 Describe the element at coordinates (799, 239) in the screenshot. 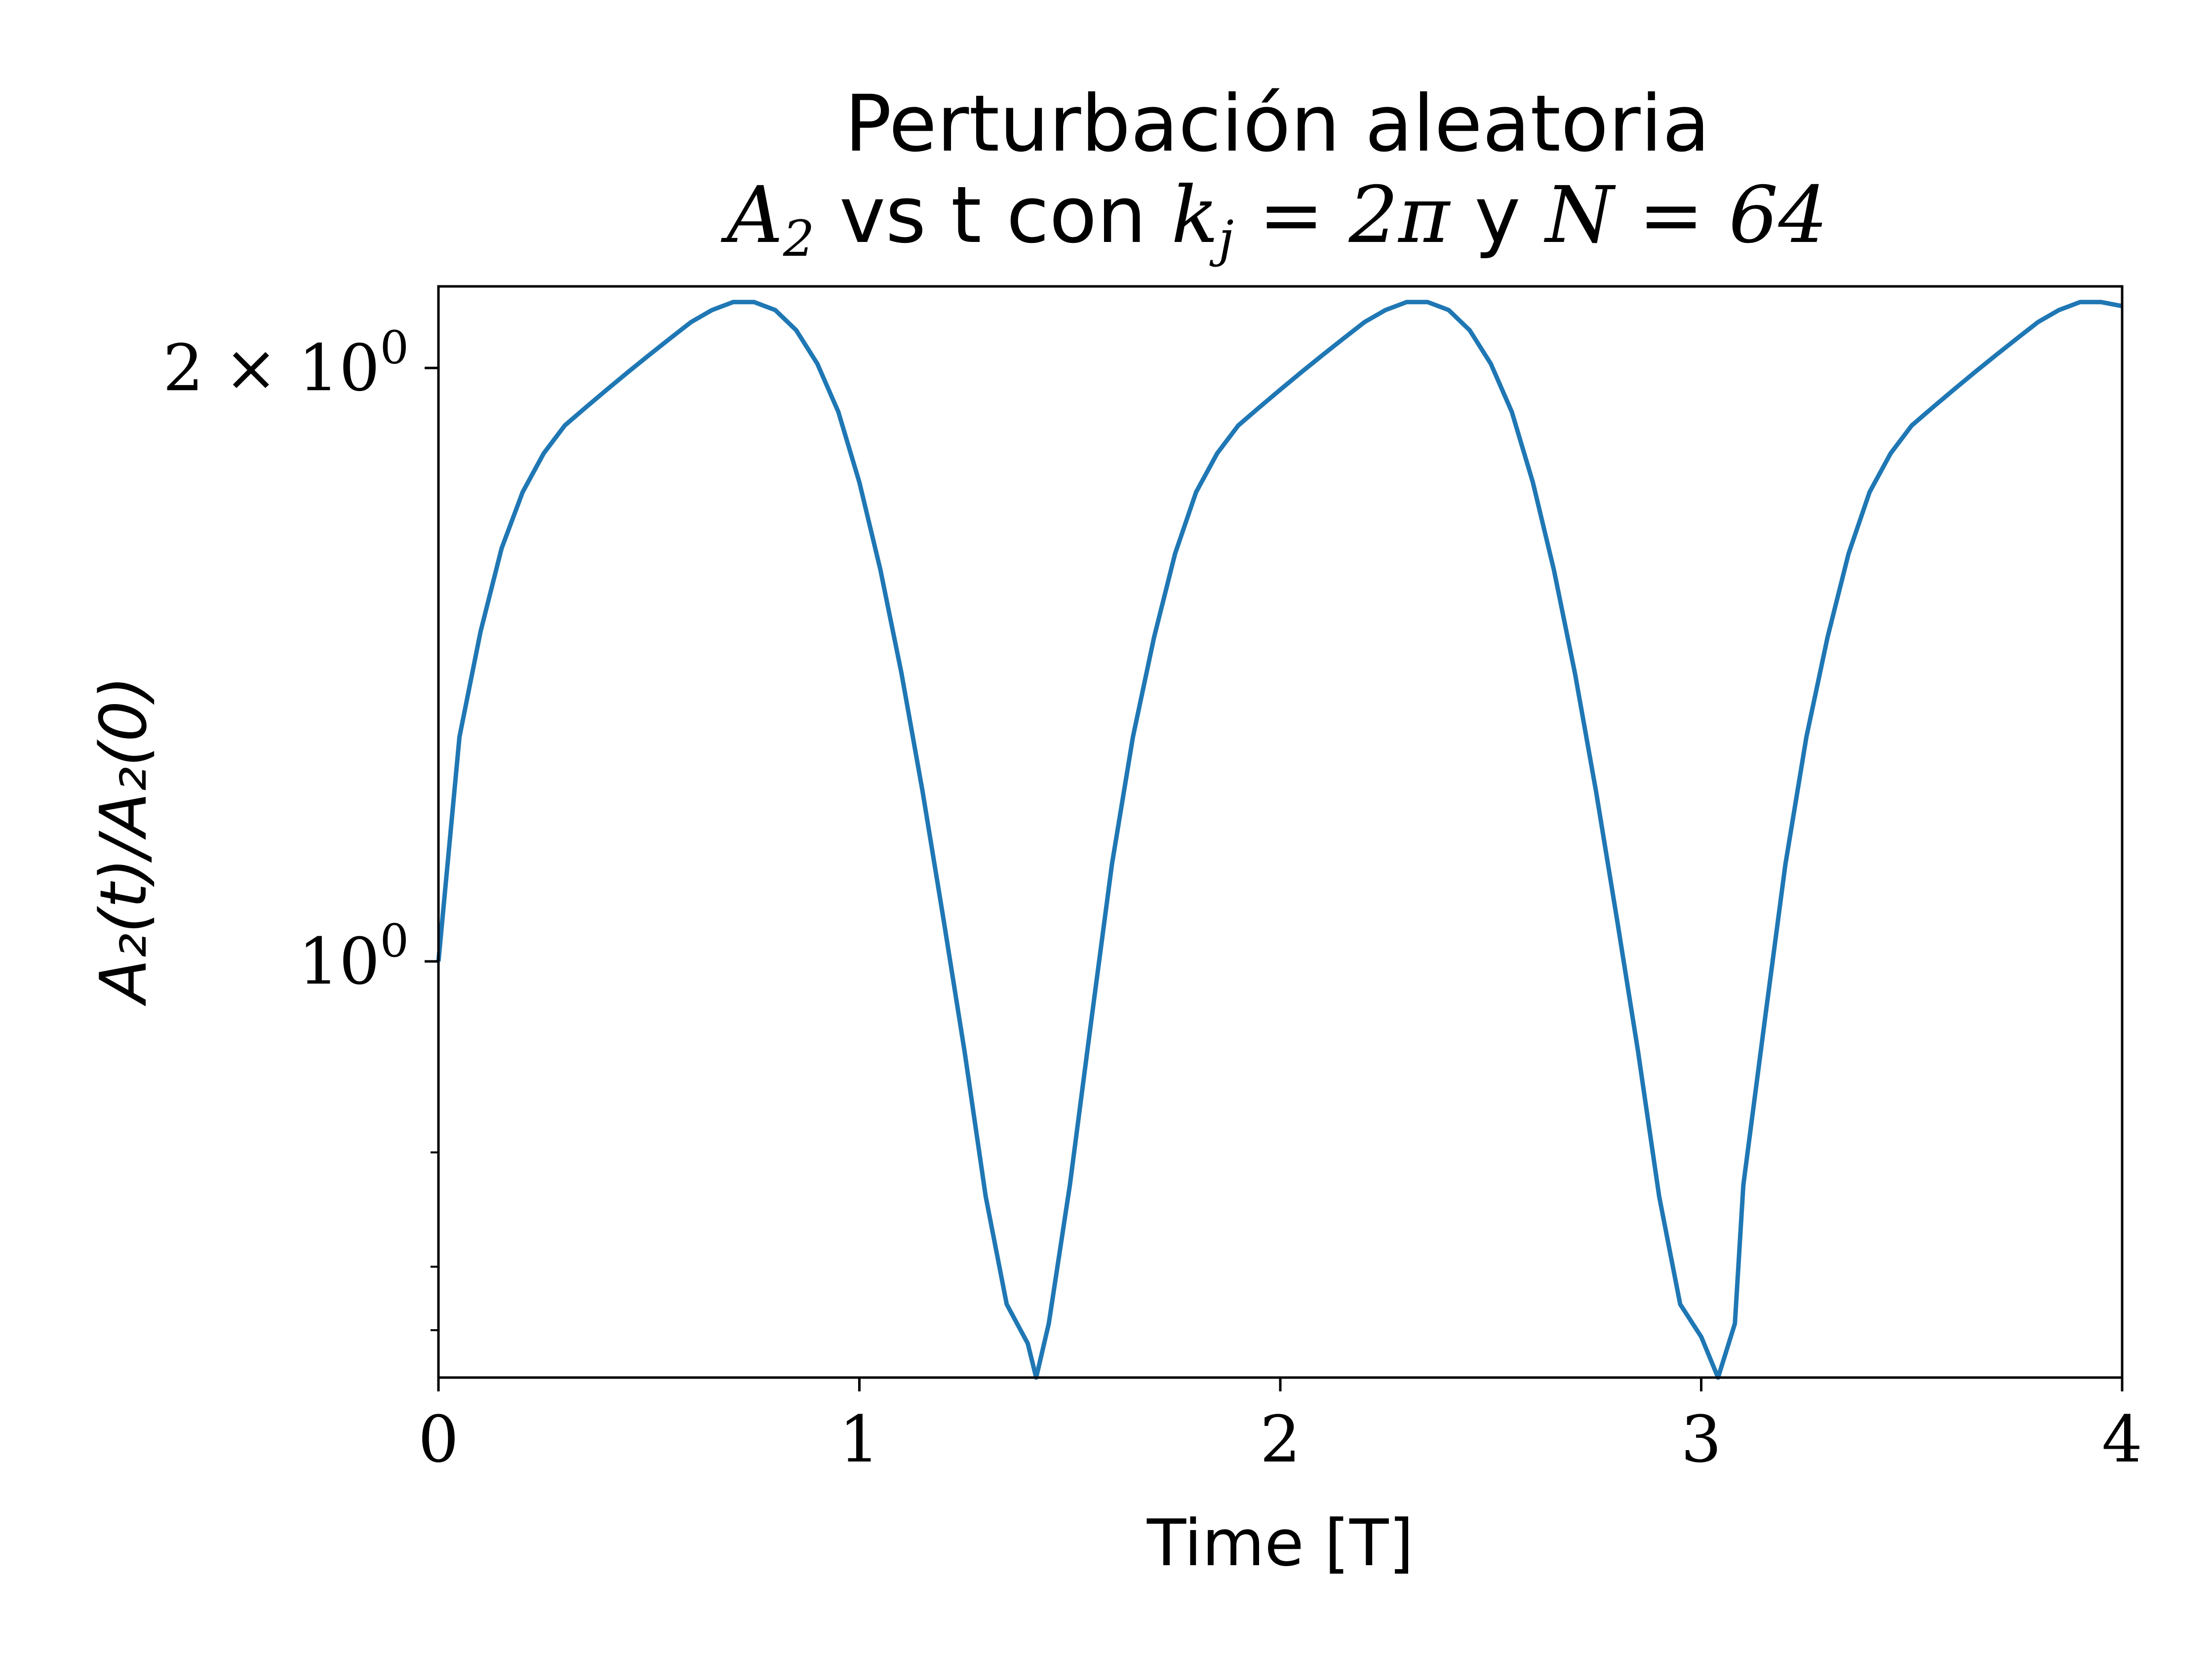

I see `subtitle-a2-sub: 2` at that location.